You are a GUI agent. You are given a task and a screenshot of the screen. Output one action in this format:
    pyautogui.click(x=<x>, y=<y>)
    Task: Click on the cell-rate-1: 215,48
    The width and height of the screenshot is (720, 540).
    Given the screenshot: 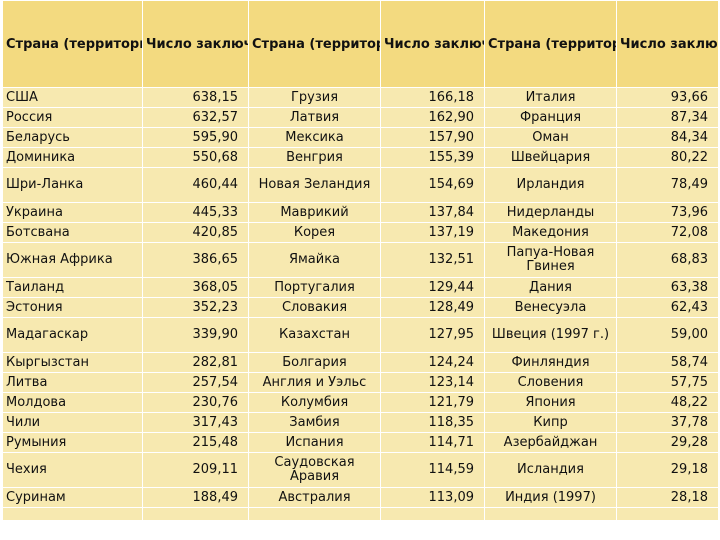 What is the action you would take?
    pyautogui.click(x=195, y=442)
    